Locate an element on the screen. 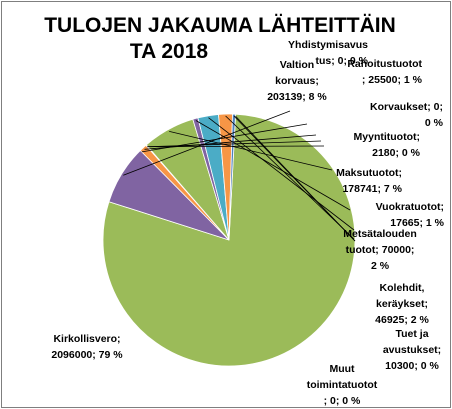 The image size is (452, 409). data-label-kolehdit-keräykset: Kolehdit, keräykset; 46925; 2 % is located at coordinates (402, 304).